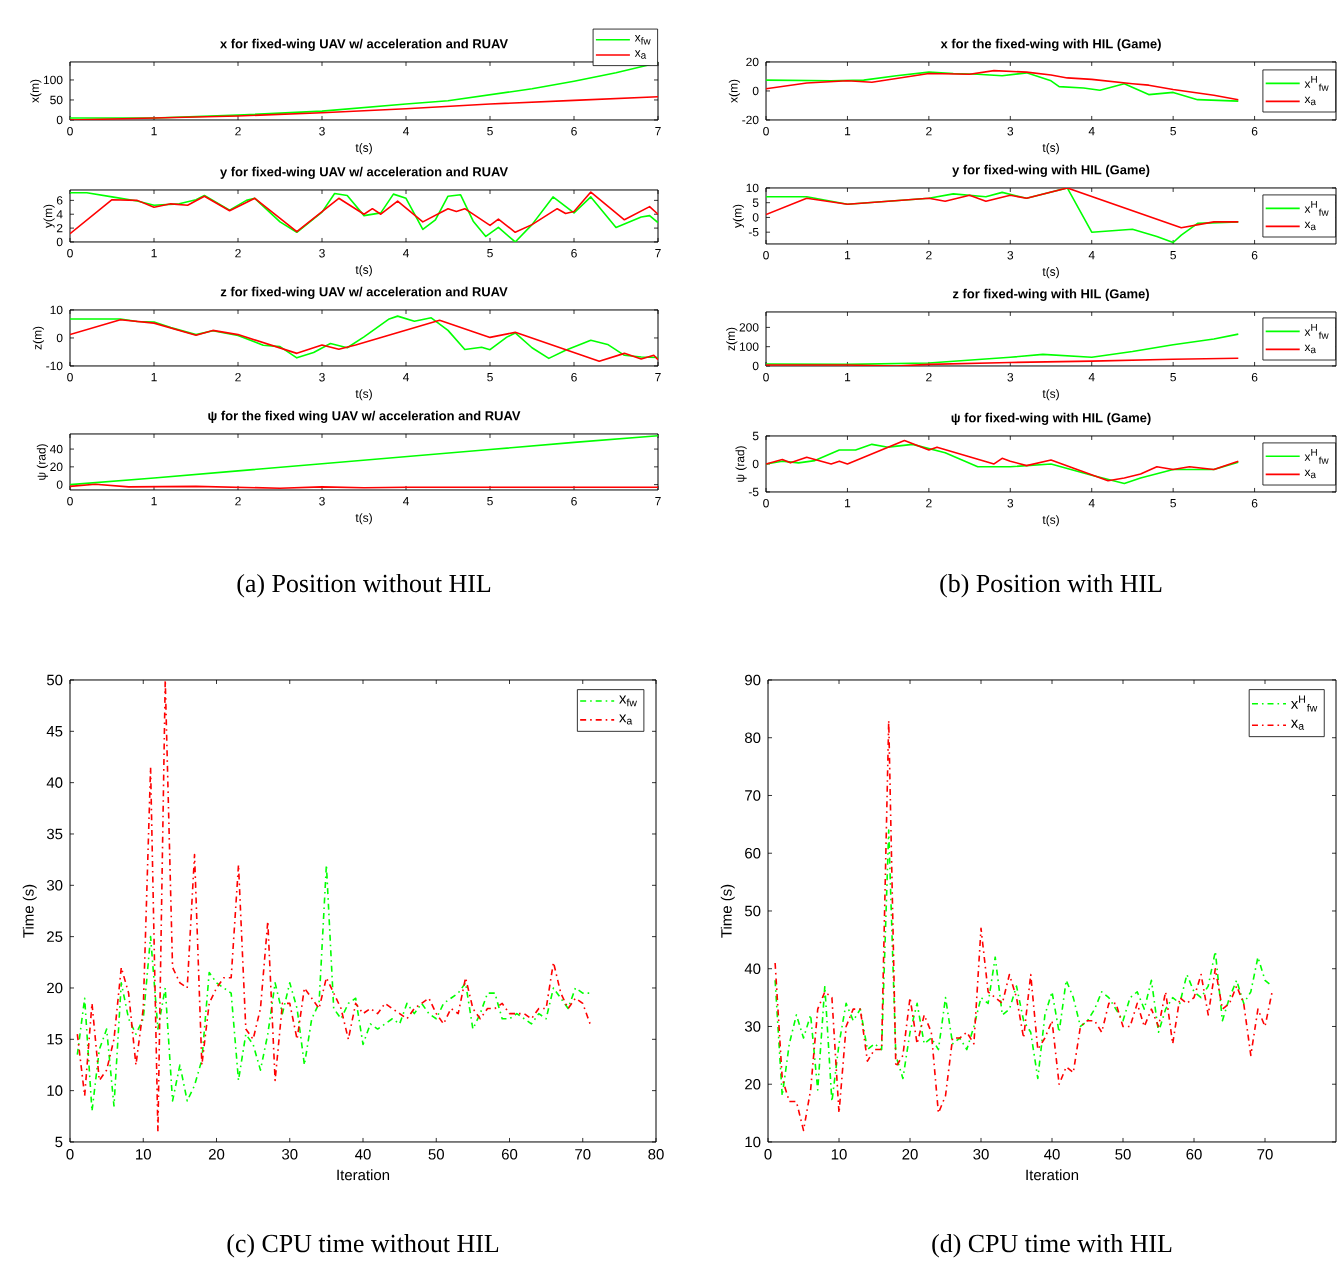 Image resolution: width=1342 pixels, height=1278 pixels. Describe the element at coordinates (1051, 586) in the screenshot. I see `text: (b) Position with HIL` at that location.